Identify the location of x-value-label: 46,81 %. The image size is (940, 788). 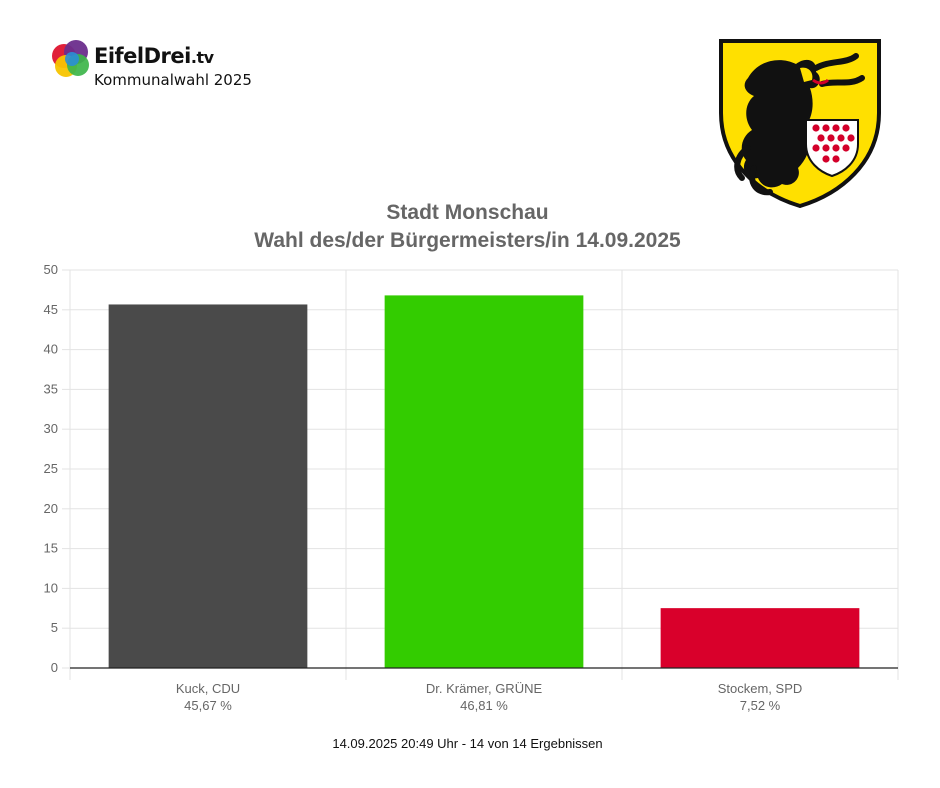
(484, 705).